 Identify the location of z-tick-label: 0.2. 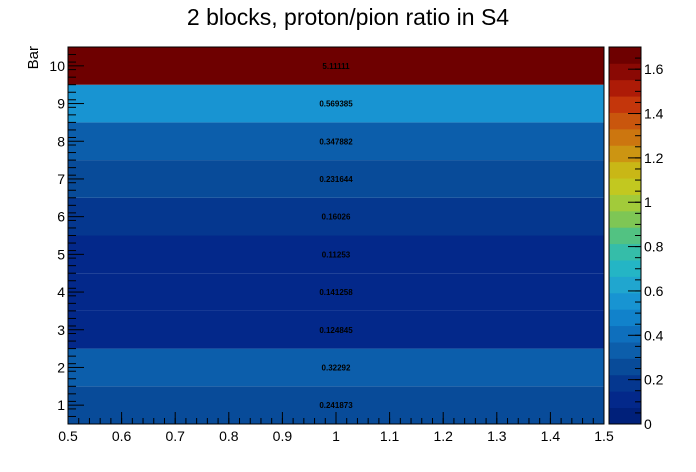
(654, 380).